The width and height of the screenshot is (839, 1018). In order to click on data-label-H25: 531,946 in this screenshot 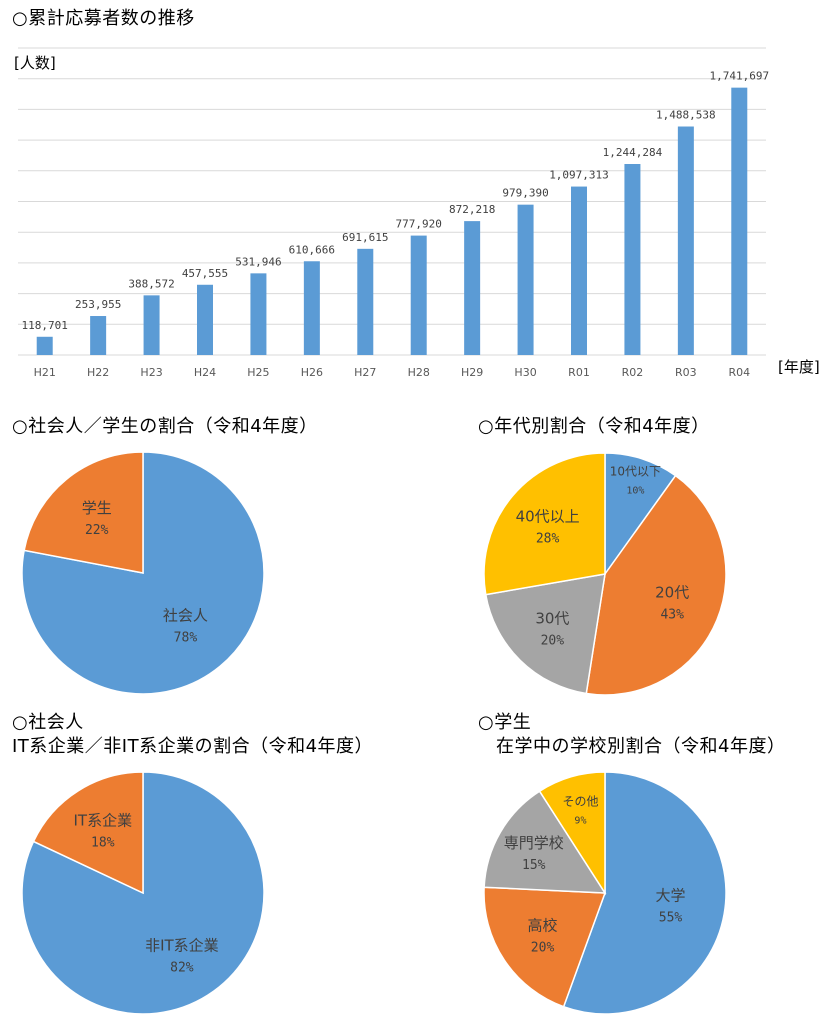, I will do `click(258, 261)`.